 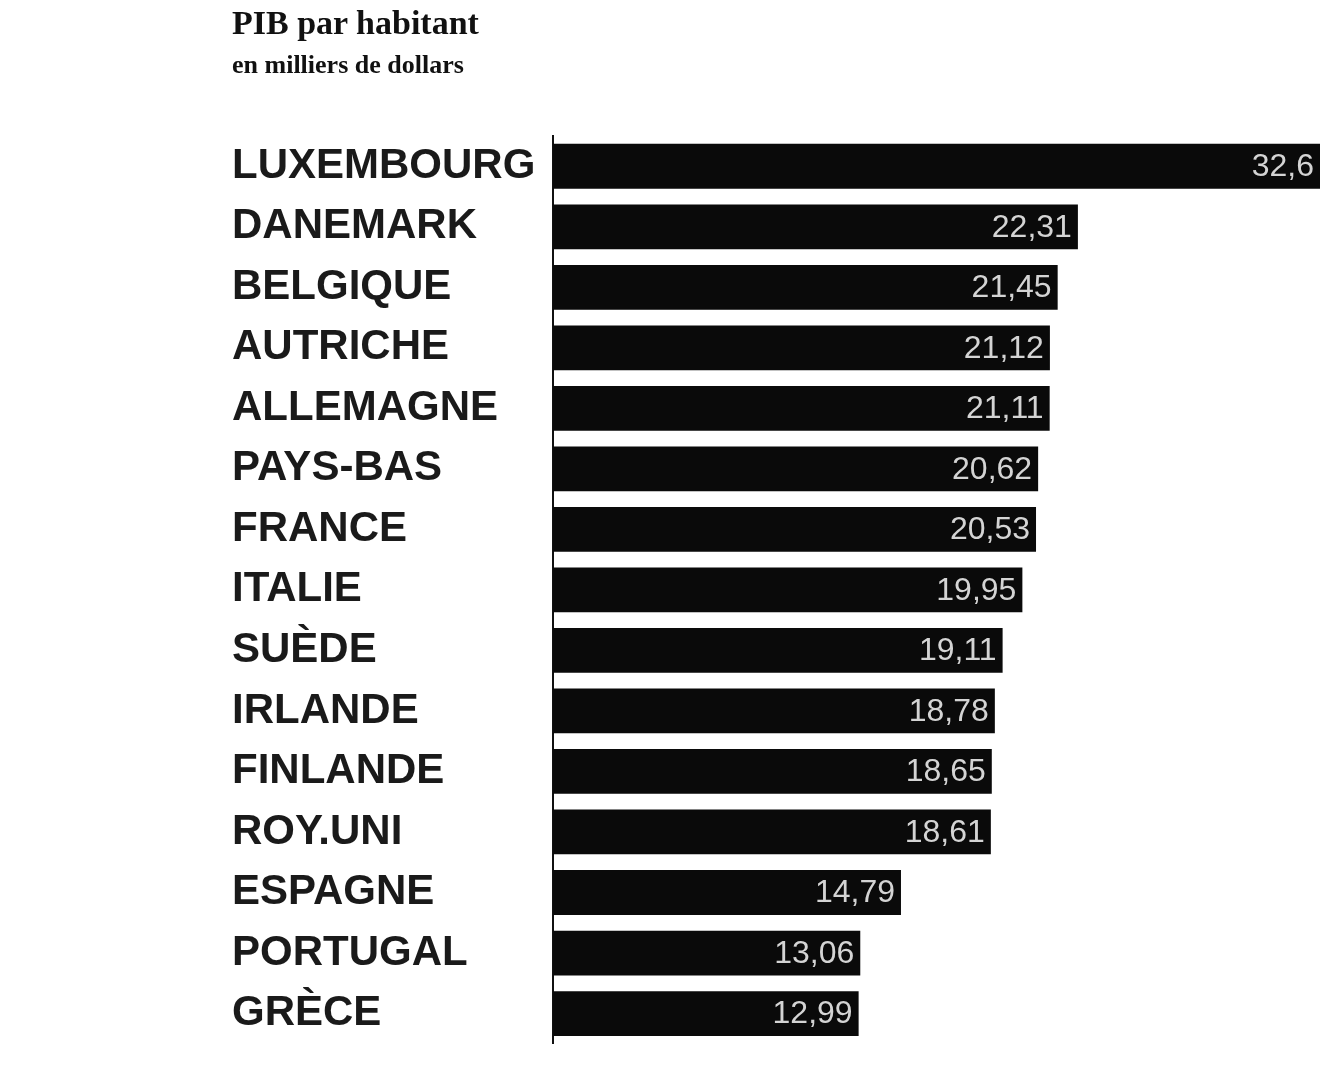 What do you see at coordinates (976, 588) in the screenshot?
I see `data-label: 19,95` at bounding box center [976, 588].